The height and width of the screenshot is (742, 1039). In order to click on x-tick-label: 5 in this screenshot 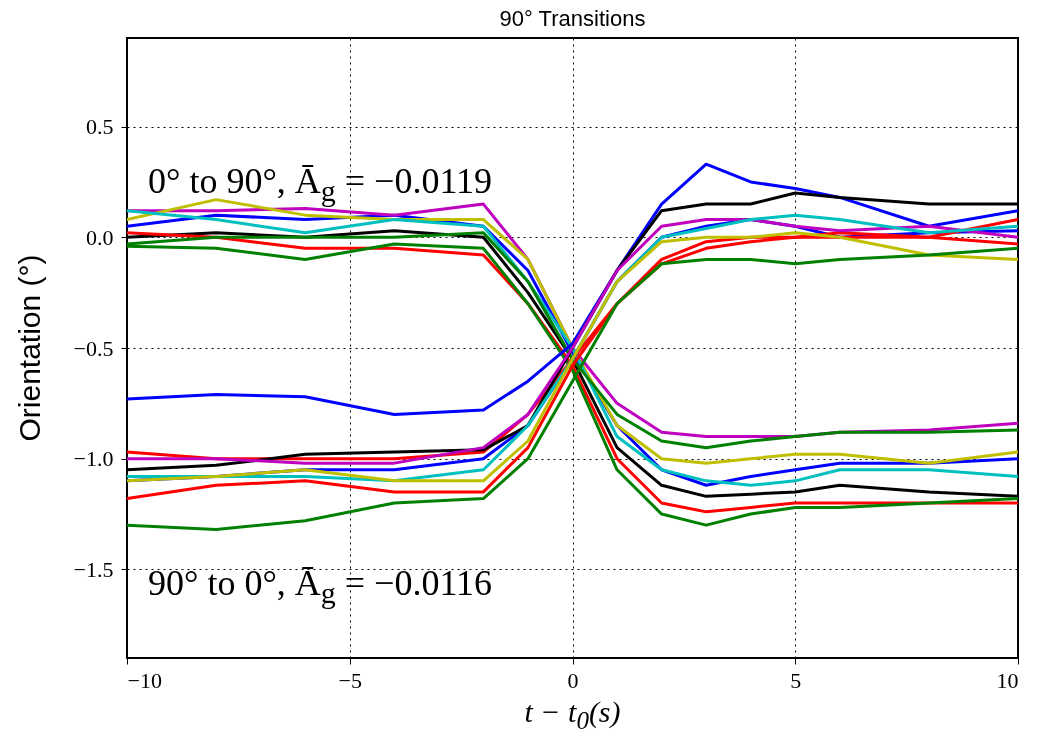, I will do `click(796, 680)`.